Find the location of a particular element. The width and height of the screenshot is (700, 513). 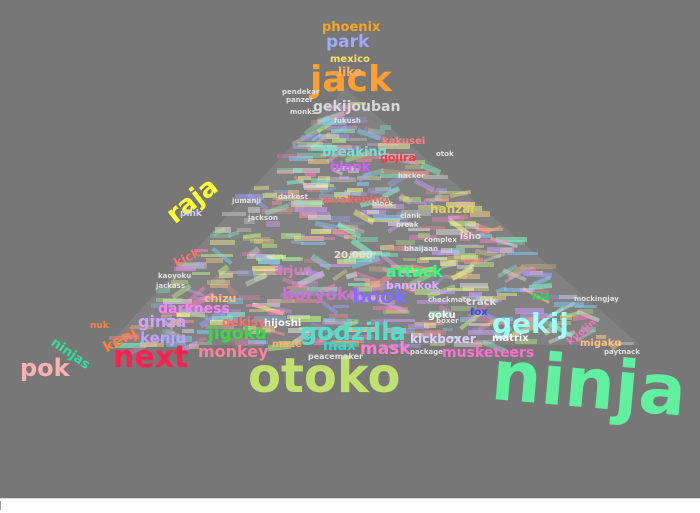

word-jackass: jackass is located at coordinates (170, 286).